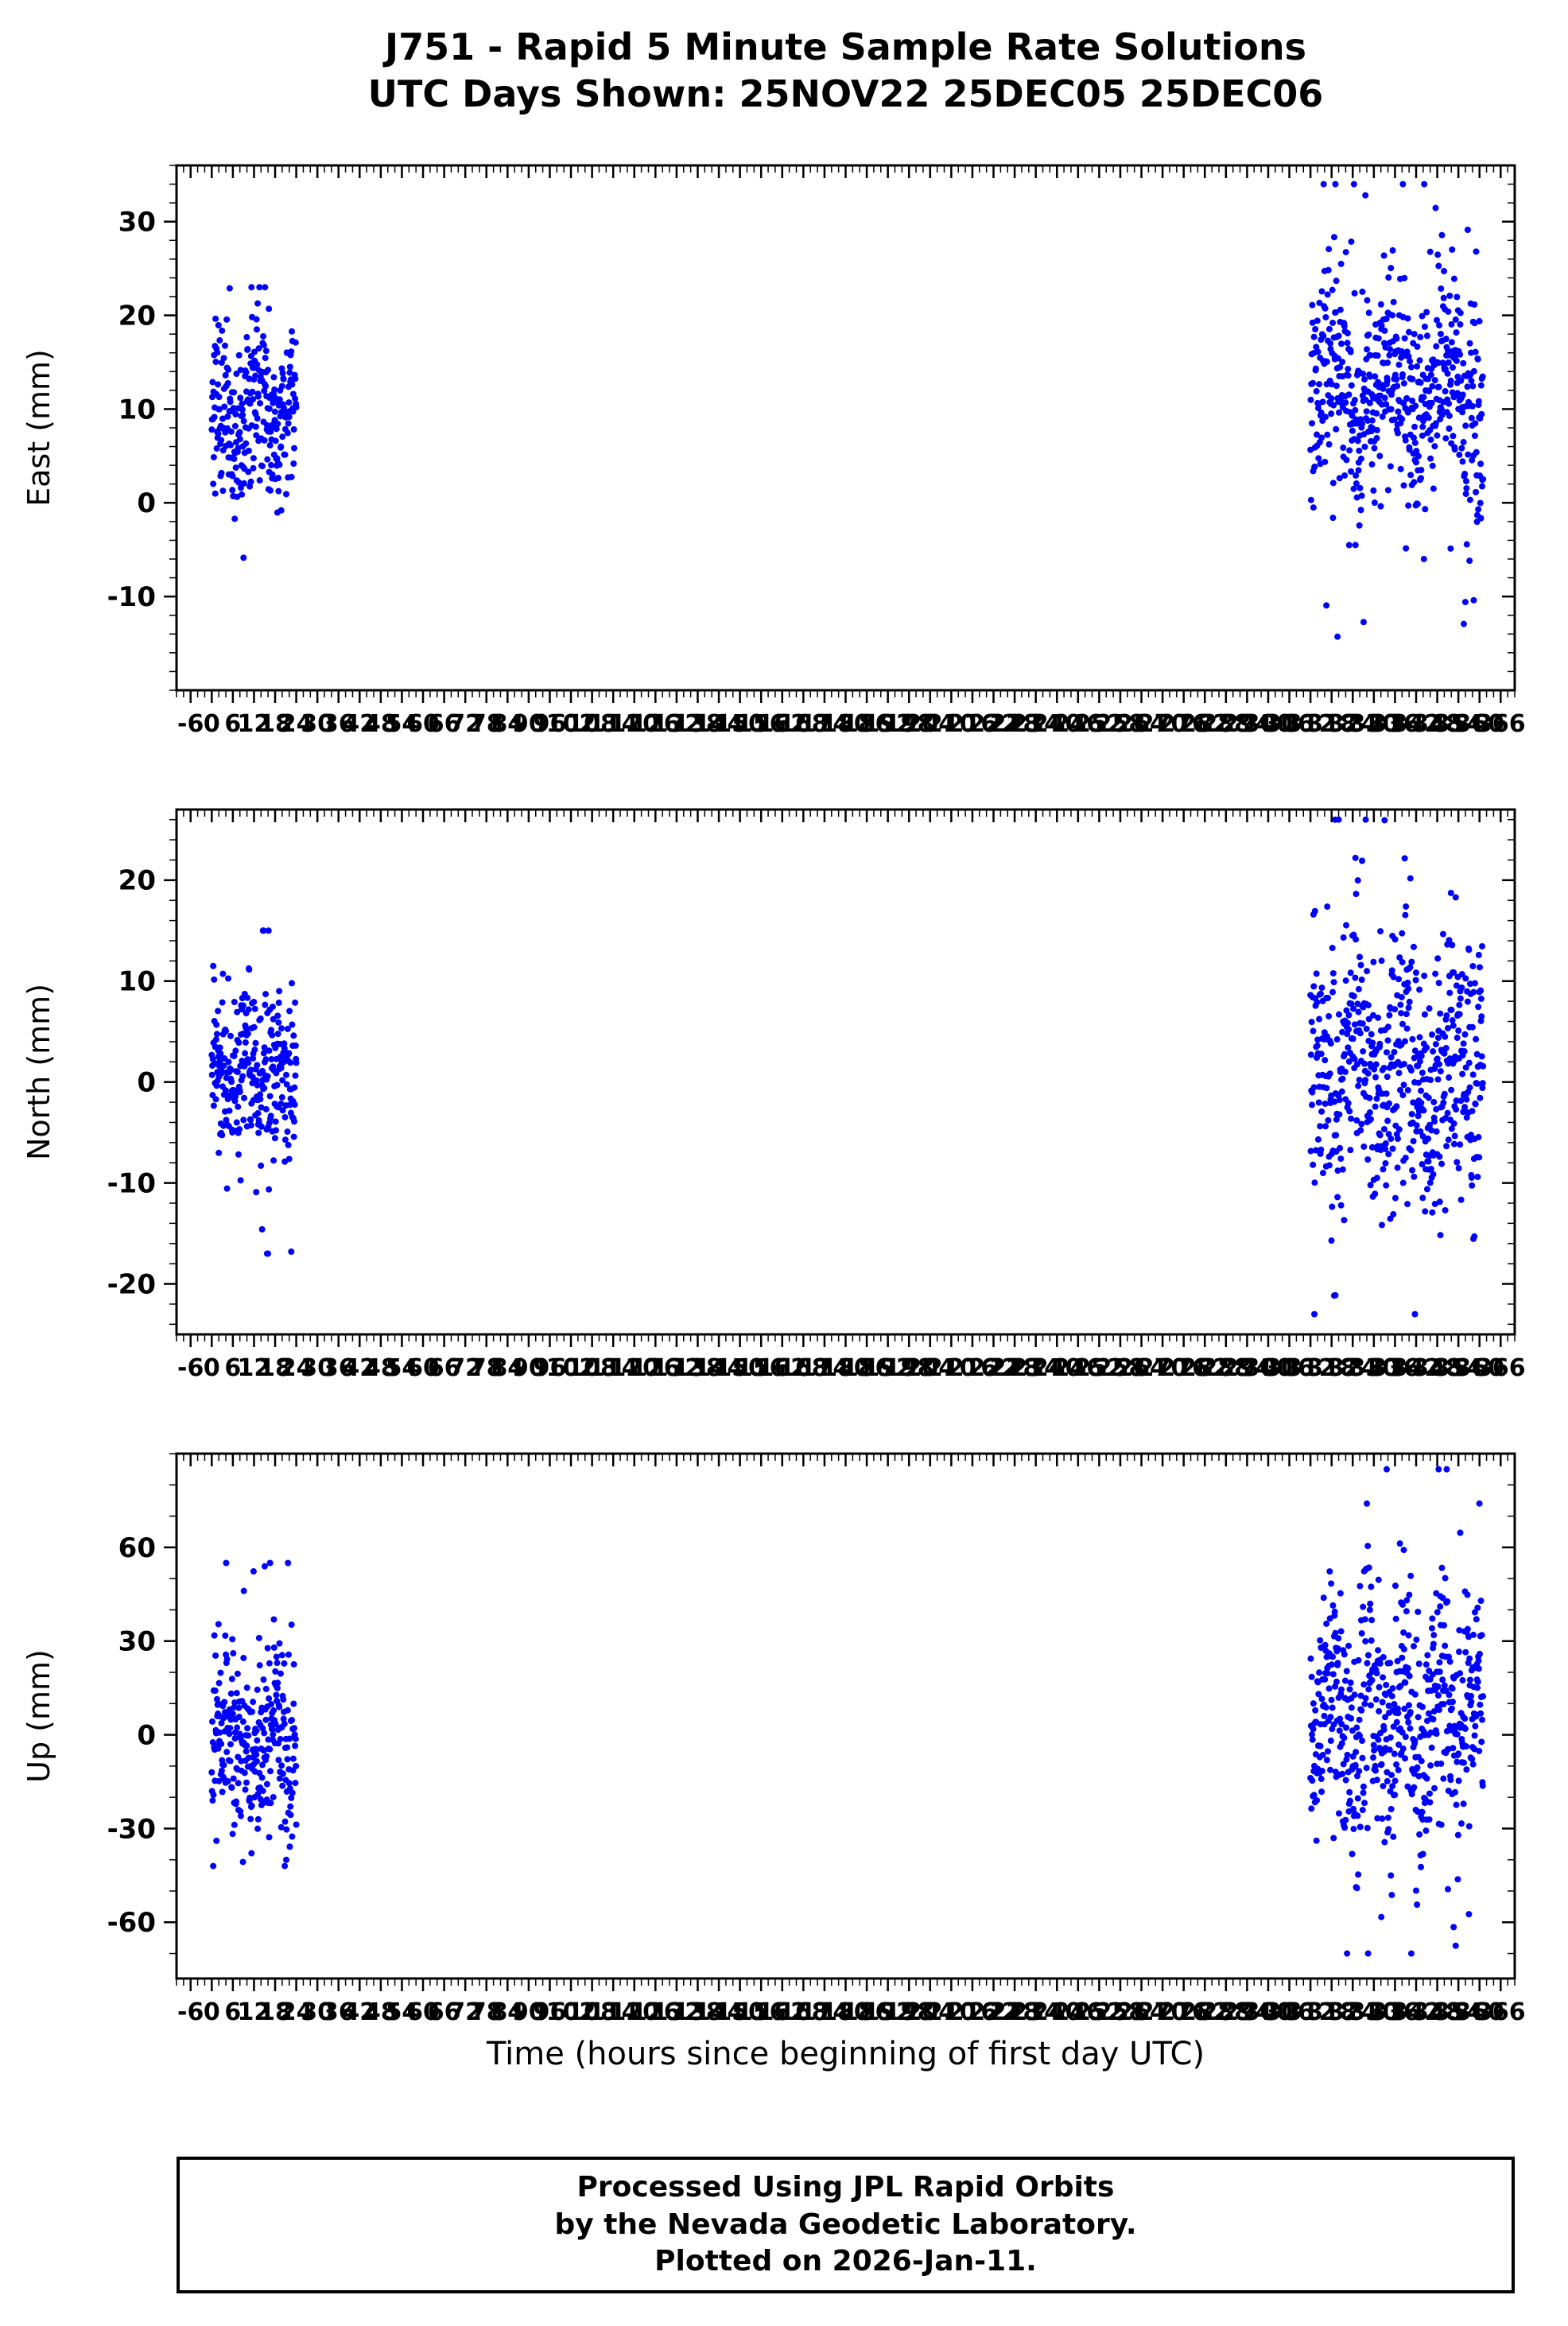 The image size is (1568, 2326). I want to click on footer-line3: Plotted on 2026-Jan-11., so click(846, 2262).